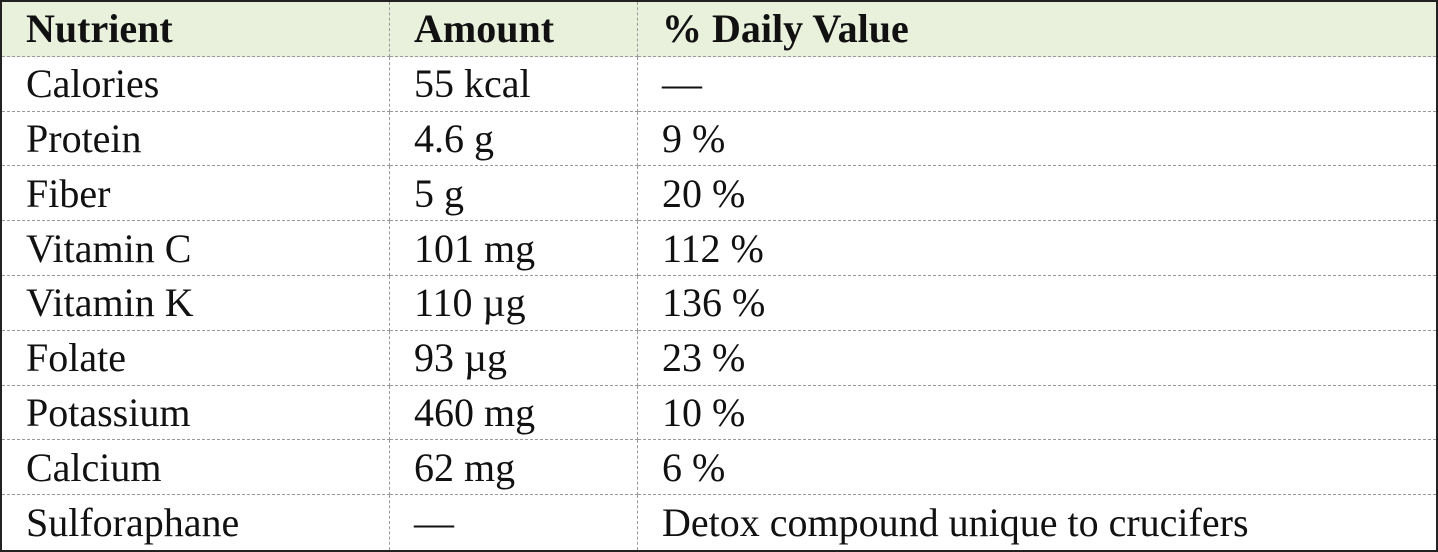 The height and width of the screenshot is (552, 1438). I want to click on table-cell: 4.6 g, so click(514, 139).